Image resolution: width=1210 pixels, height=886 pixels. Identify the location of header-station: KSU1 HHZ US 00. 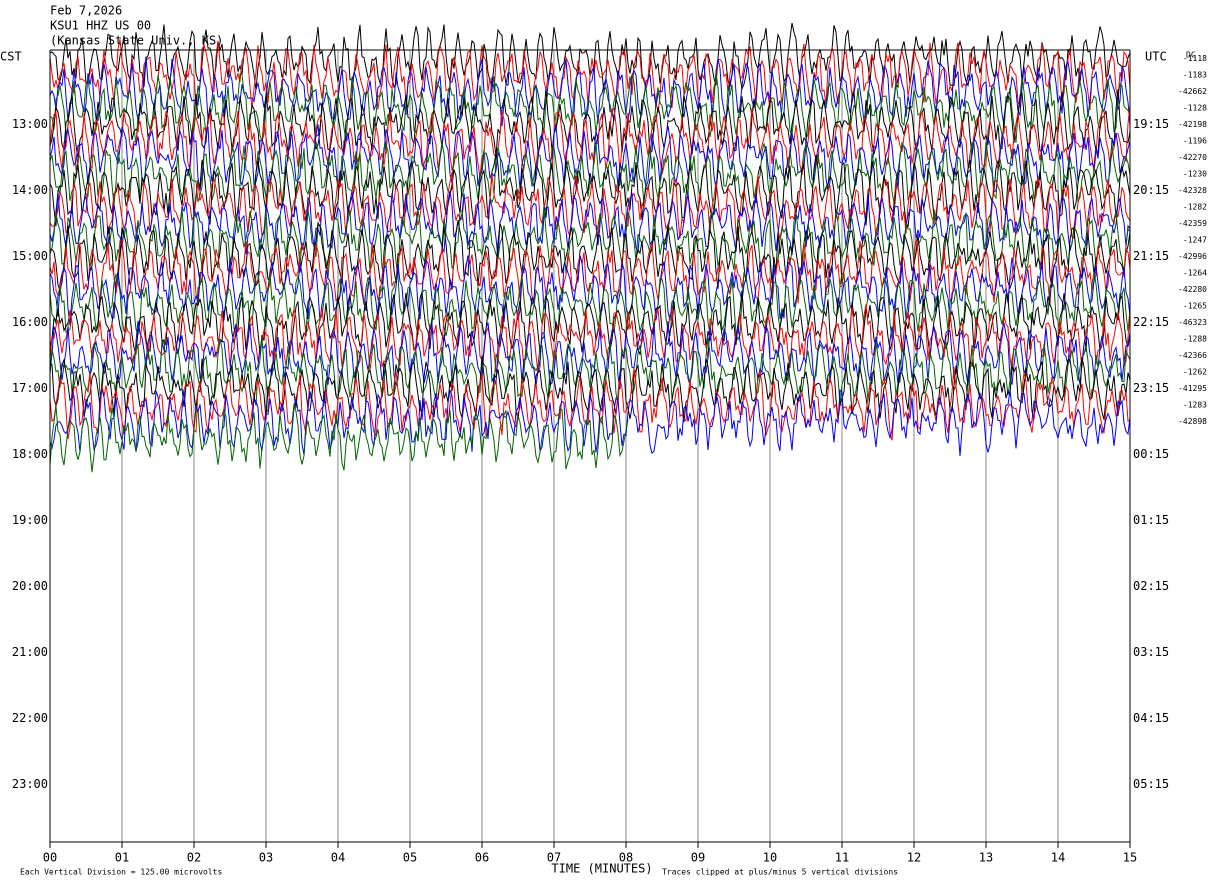
(100, 26).